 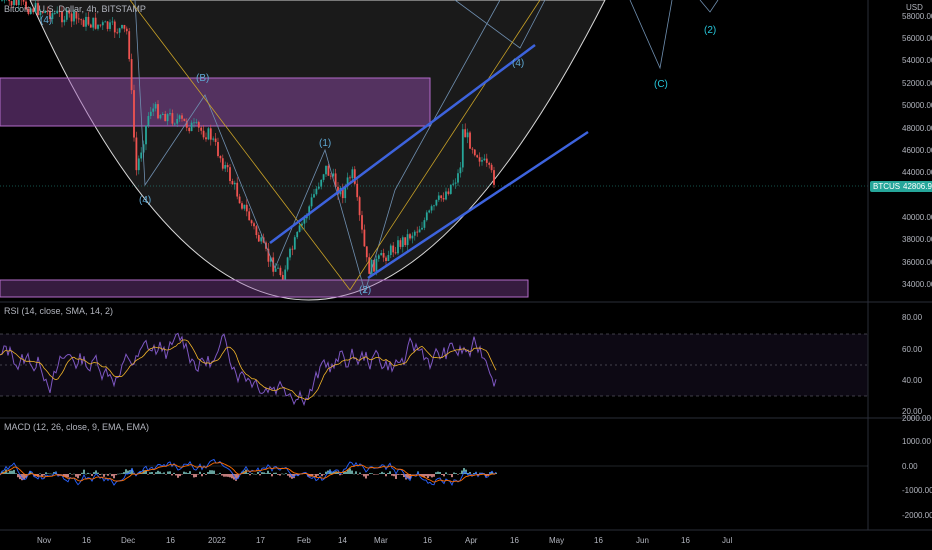 I want to click on channel-upper-line, so click(x=402, y=144).